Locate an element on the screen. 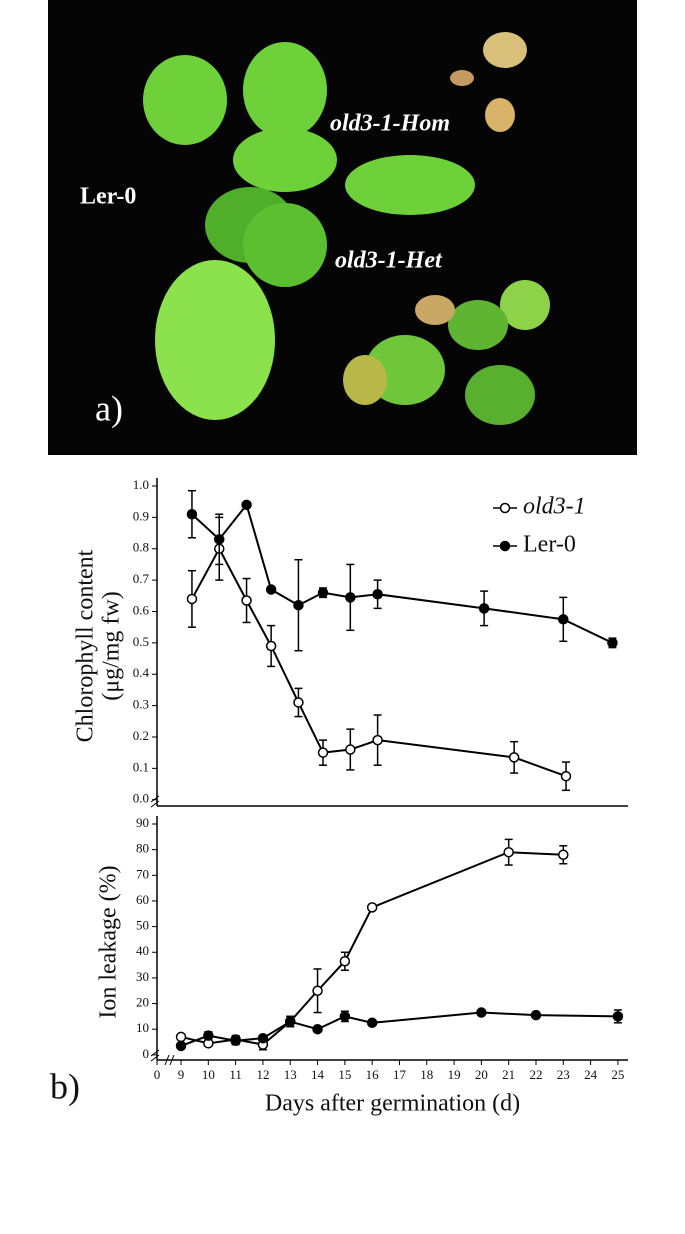 The image size is (685, 1234). y-tick-label: 0.6 is located at coordinates (141, 609).